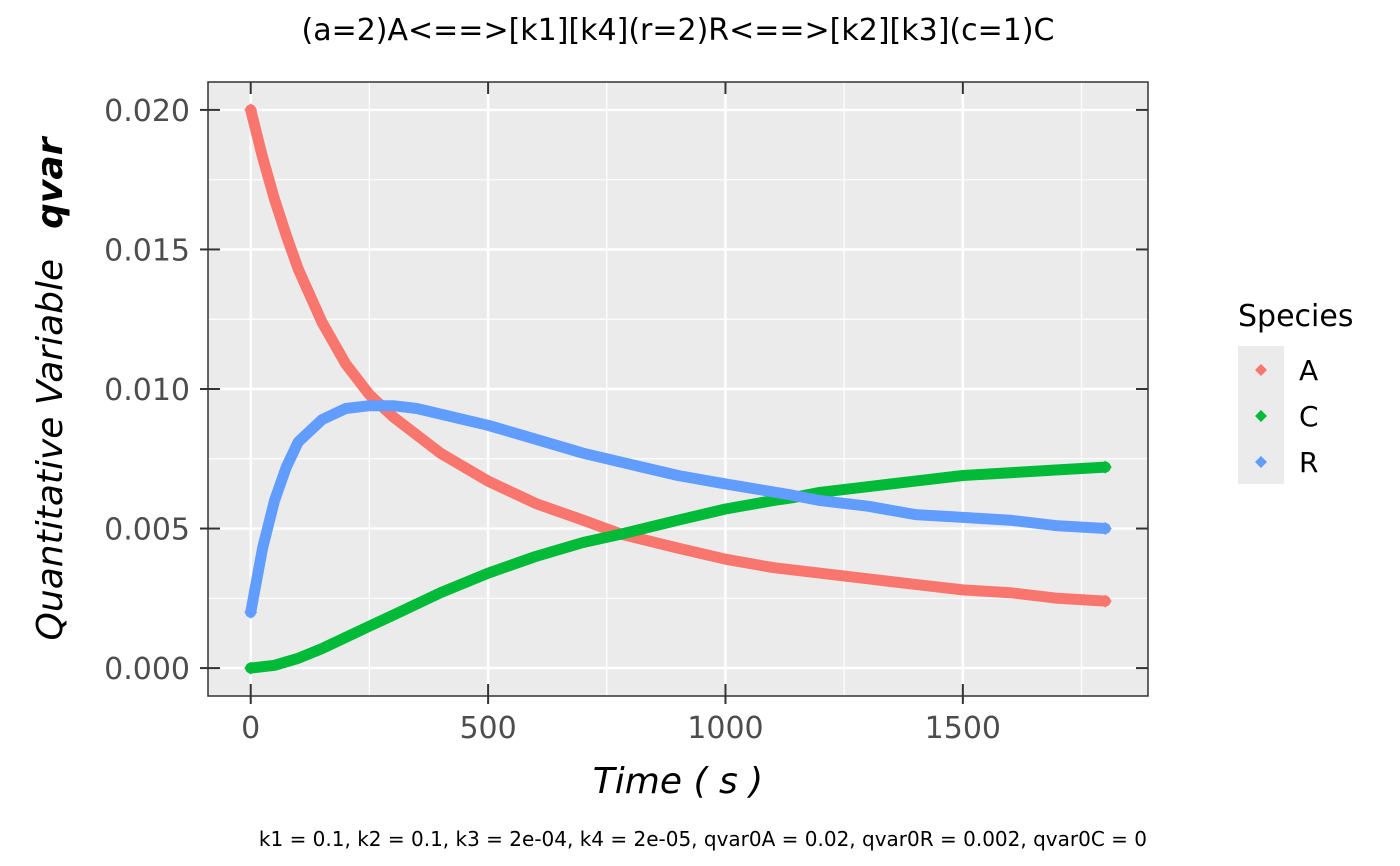 The height and width of the screenshot is (866, 1400). What do you see at coordinates (963, 728) in the screenshot?
I see `x-tick-label: 1500` at bounding box center [963, 728].